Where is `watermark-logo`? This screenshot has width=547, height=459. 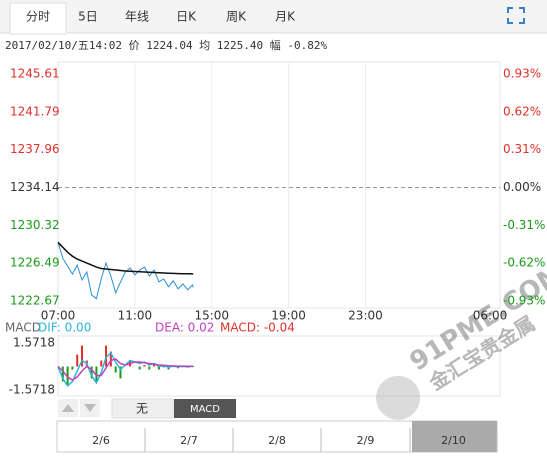
watermark-logo is located at coordinates (398, 397).